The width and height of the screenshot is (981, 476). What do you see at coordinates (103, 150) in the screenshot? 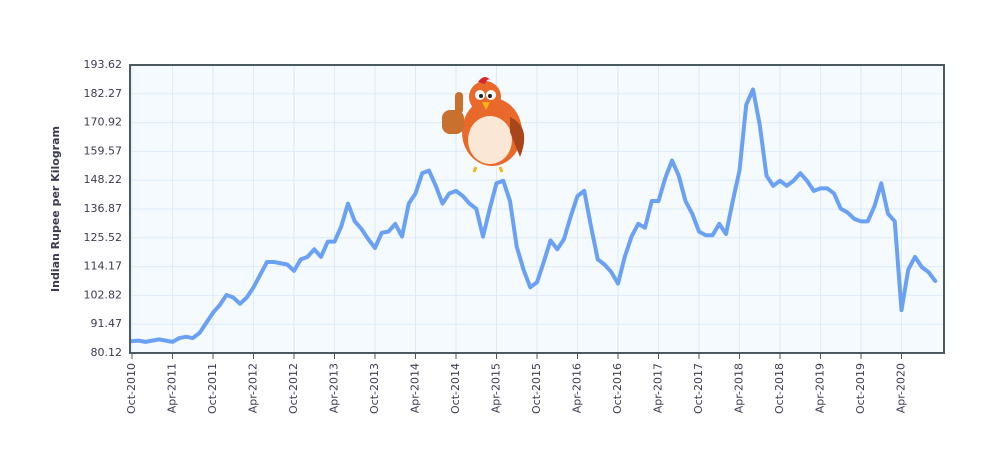
I see `y-tick-label: 159.57` at bounding box center [103, 150].